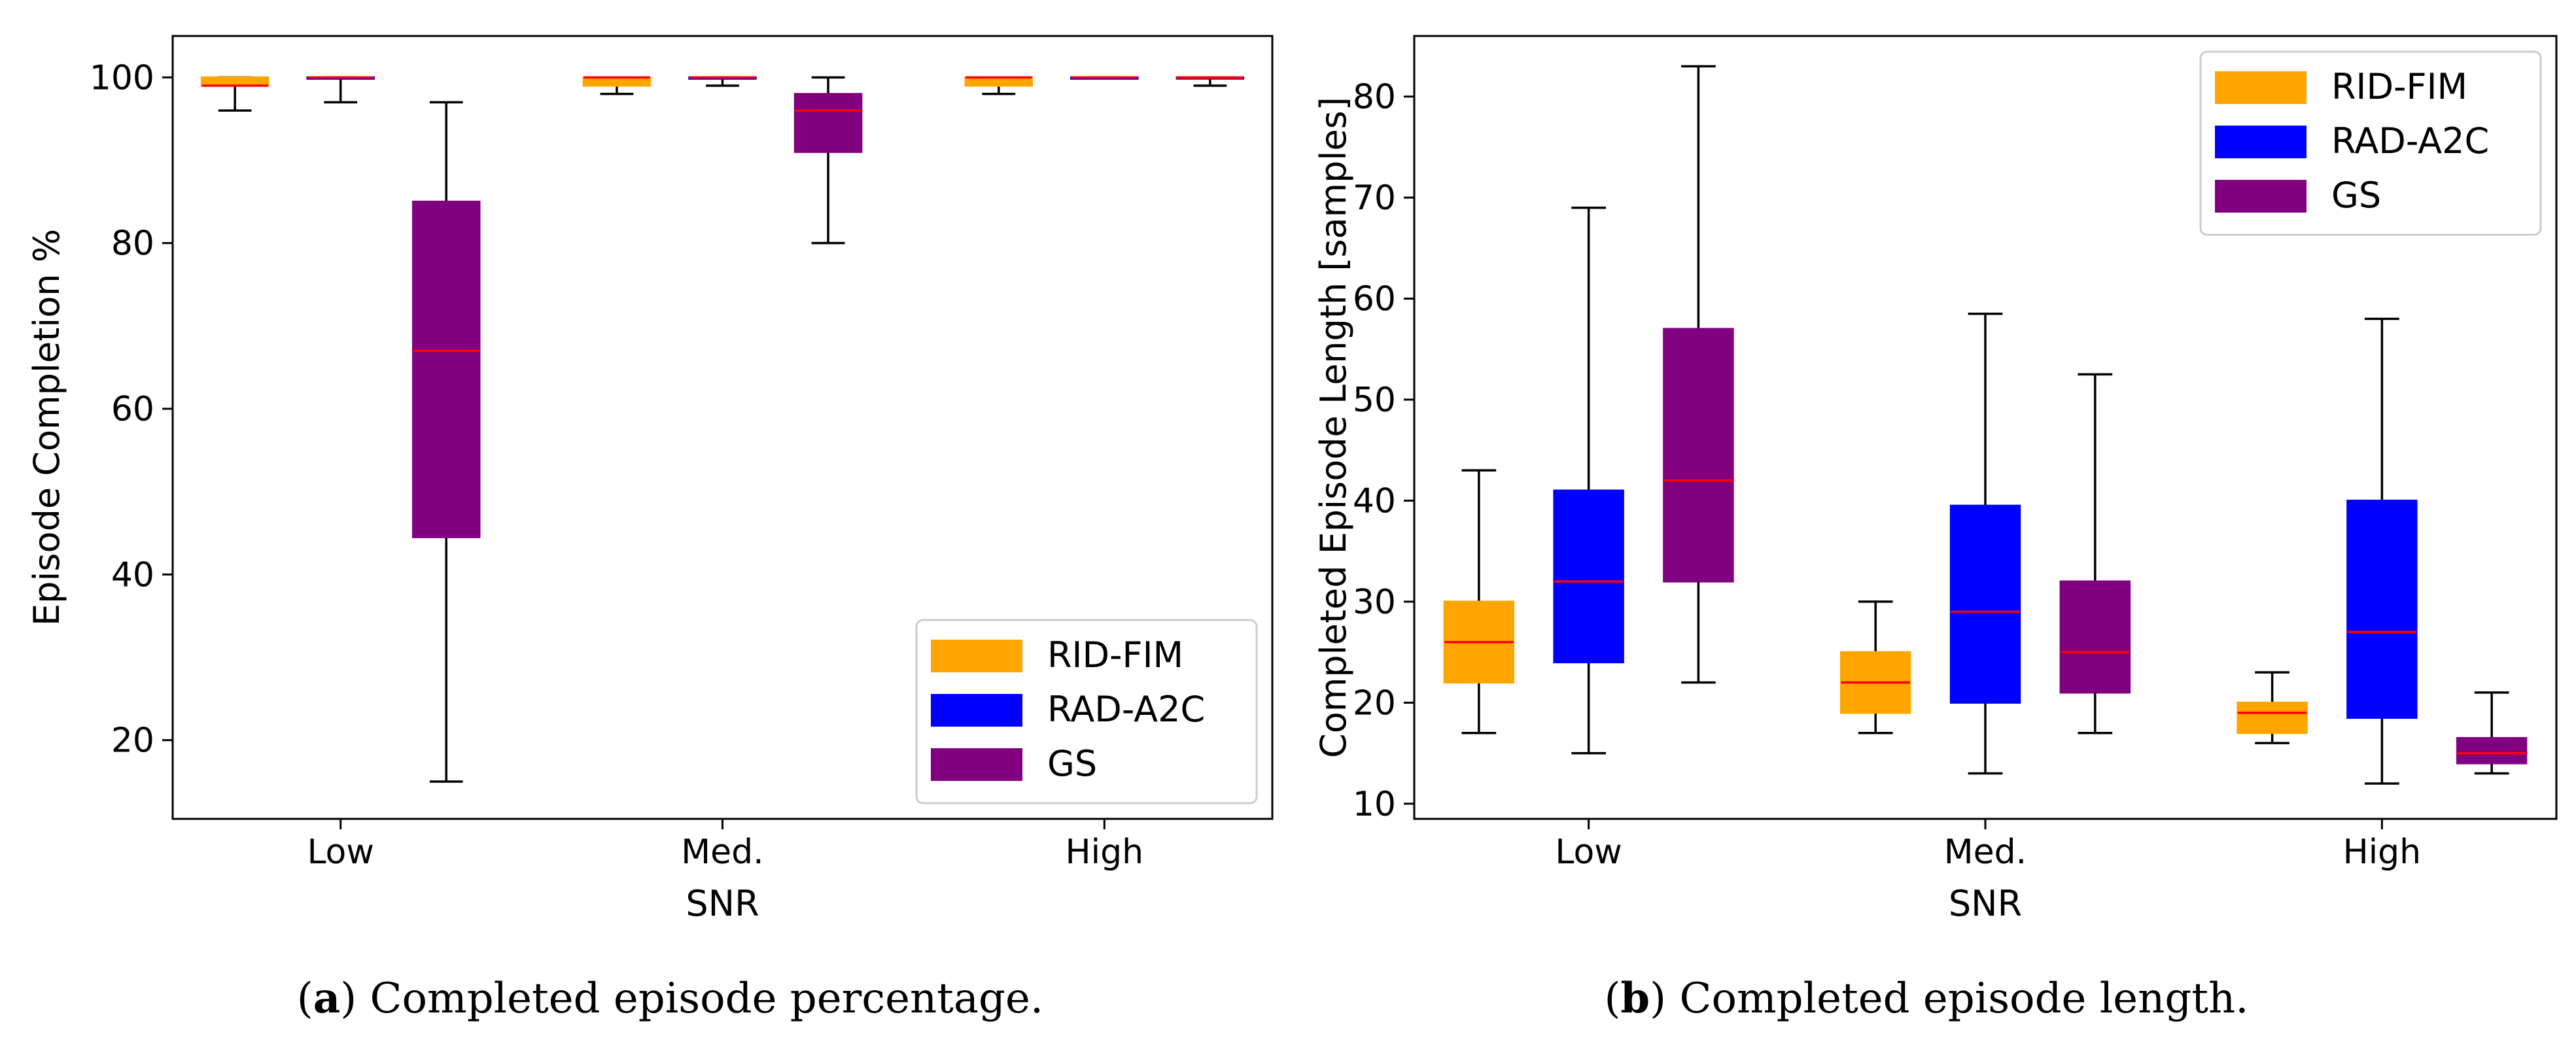  What do you see at coordinates (122, 77) in the screenshot?
I see `y-tick-label: 100` at bounding box center [122, 77].